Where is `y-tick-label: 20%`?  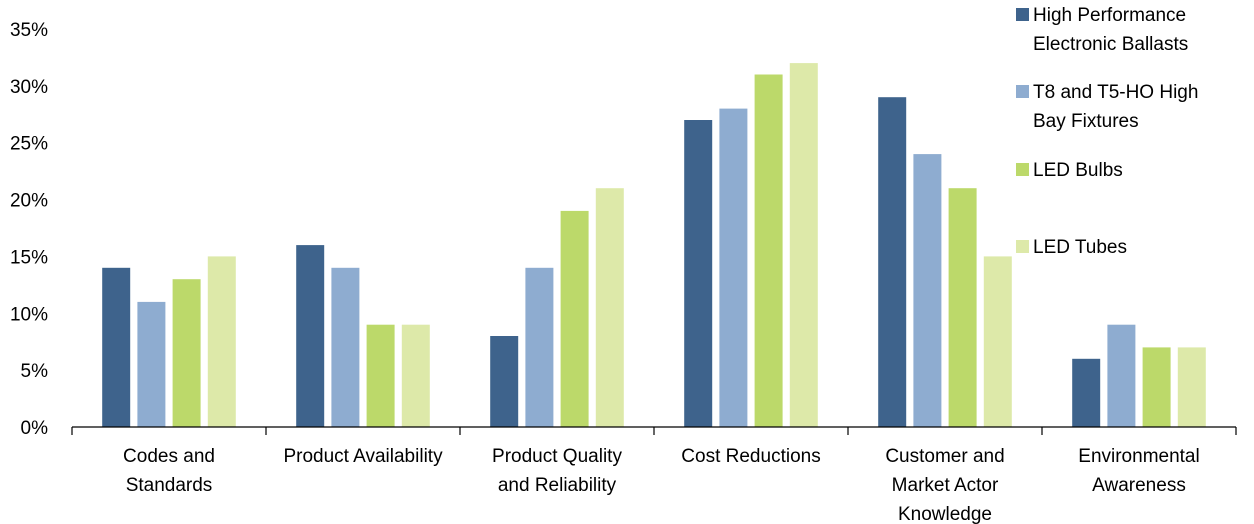 y-tick-label: 20% is located at coordinates (29, 201).